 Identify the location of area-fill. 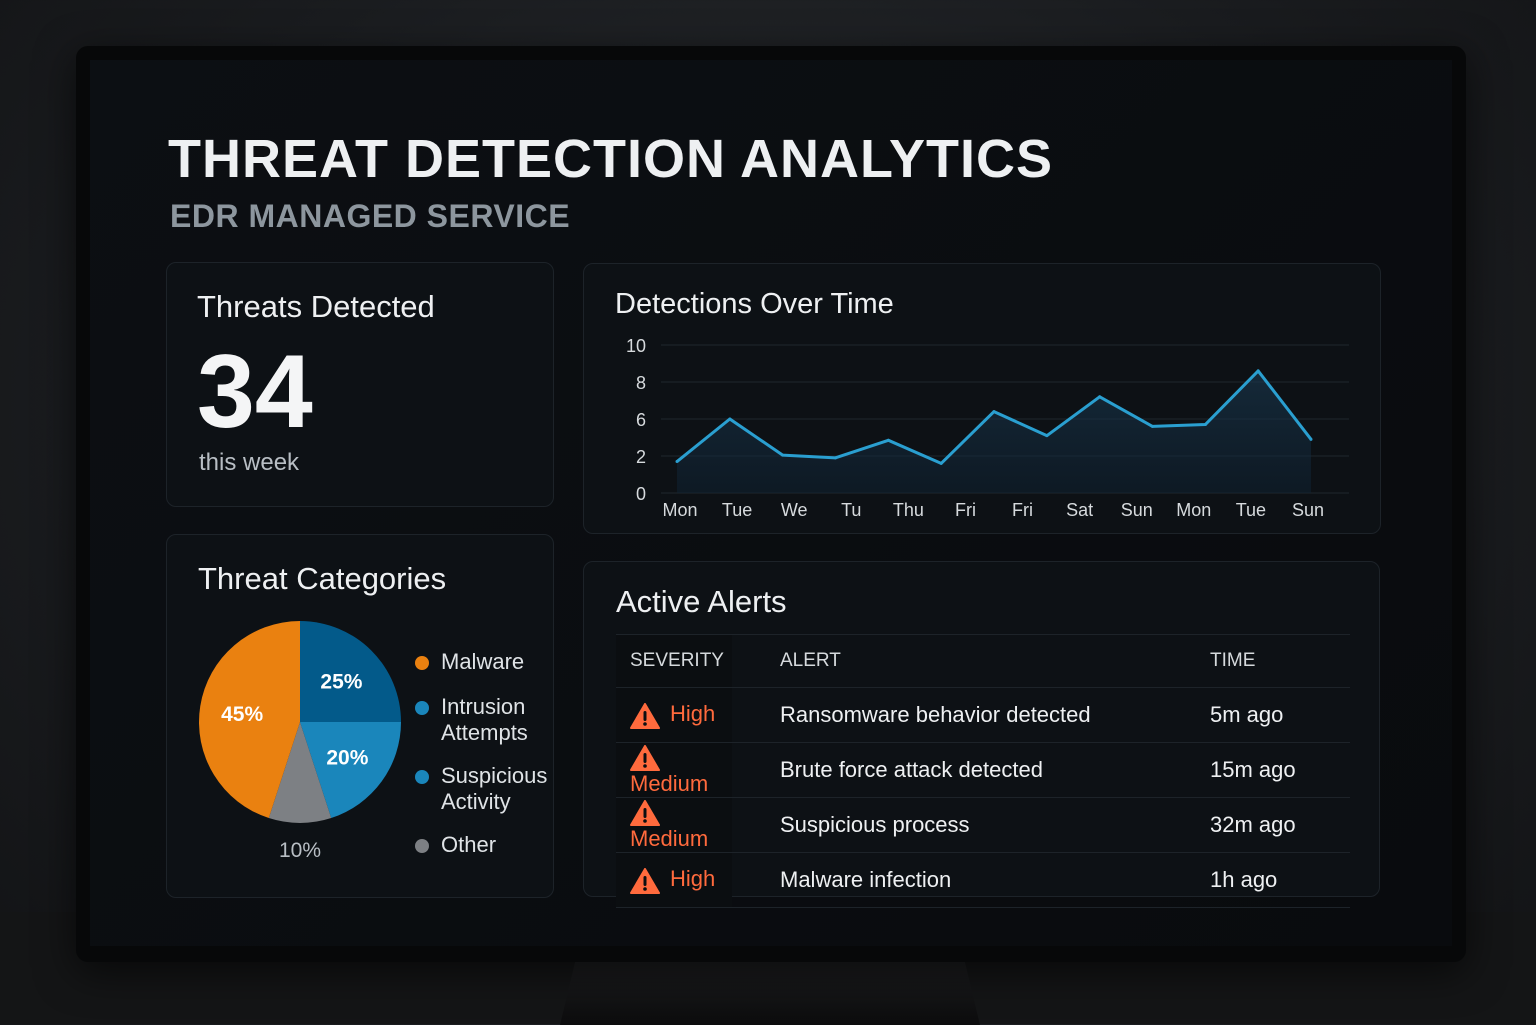
(994, 431).